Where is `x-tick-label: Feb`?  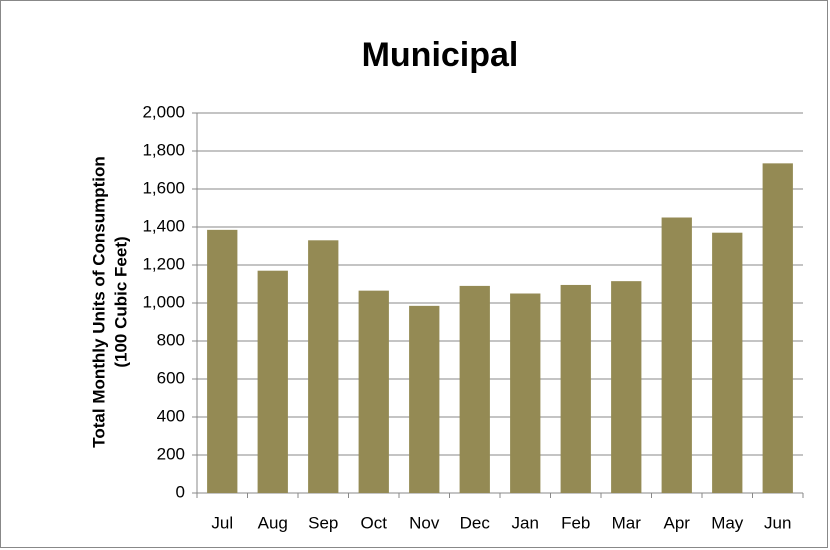 x-tick-label: Feb is located at coordinates (575, 522).